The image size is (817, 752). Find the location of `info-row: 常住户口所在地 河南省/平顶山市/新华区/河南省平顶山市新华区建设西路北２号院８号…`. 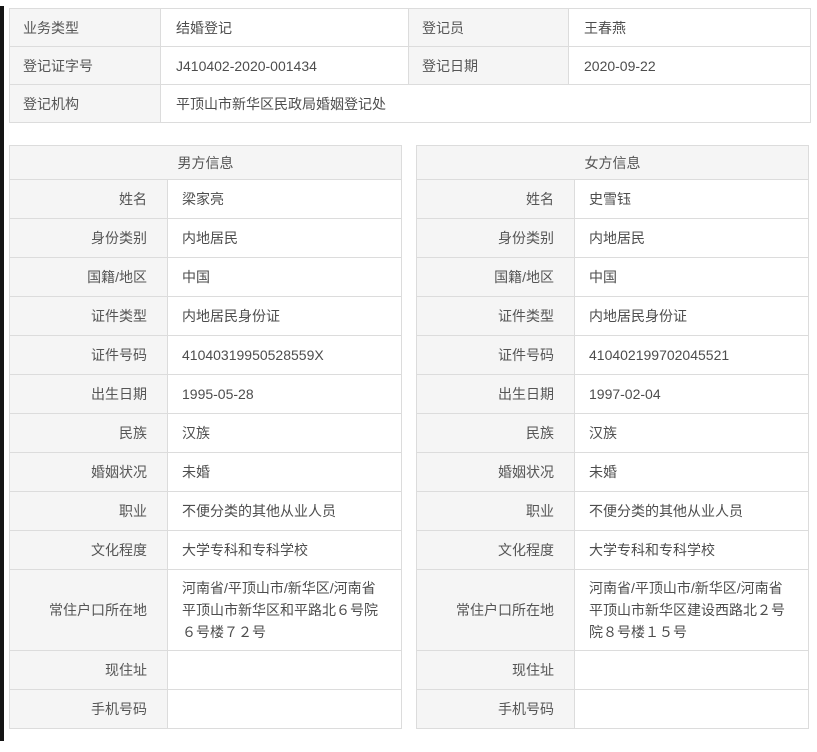

info-row: 常住户口所在地 河南省/平顶山市/新华区/河南省平顶山市新华区建设西路北２号院８号… is located at coordinates (612, 609).